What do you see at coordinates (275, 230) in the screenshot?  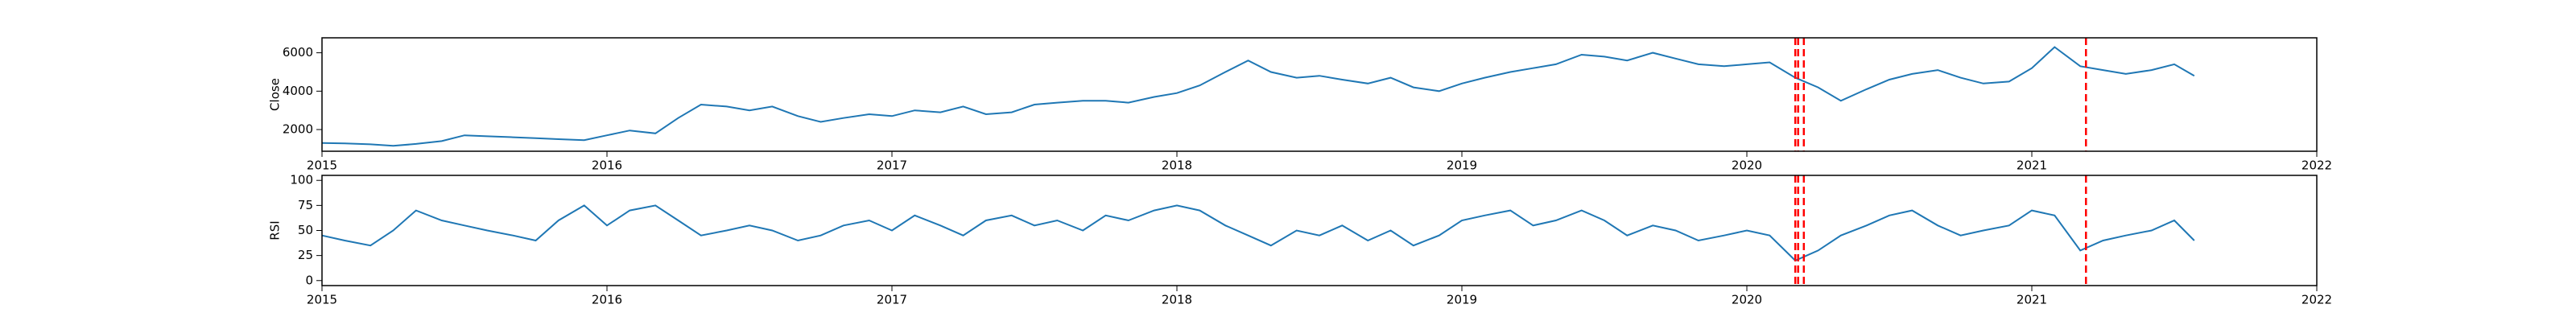 I see `y-axis-label: RSI` at bounding box center [275, 230].